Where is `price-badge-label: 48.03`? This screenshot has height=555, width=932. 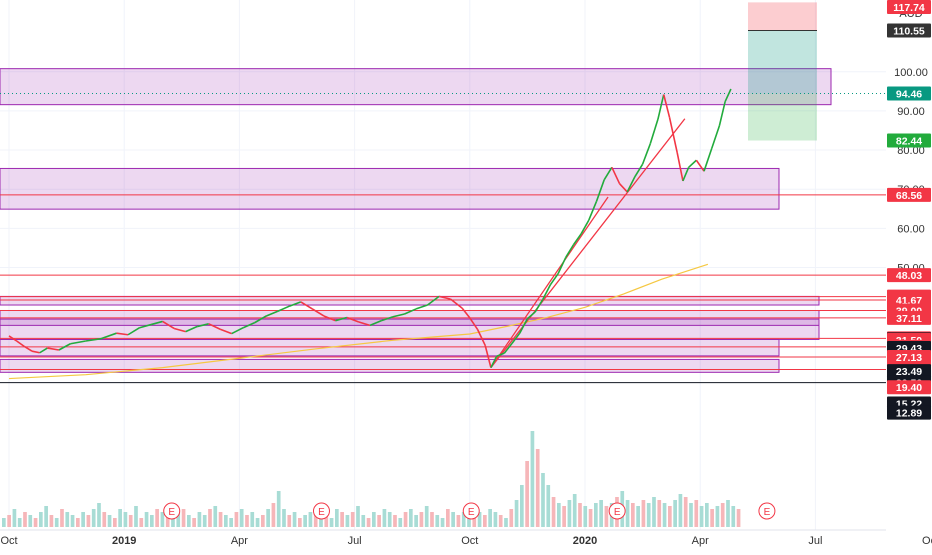 price-badge-label: 48.03 is located at coordinates (909, 276).